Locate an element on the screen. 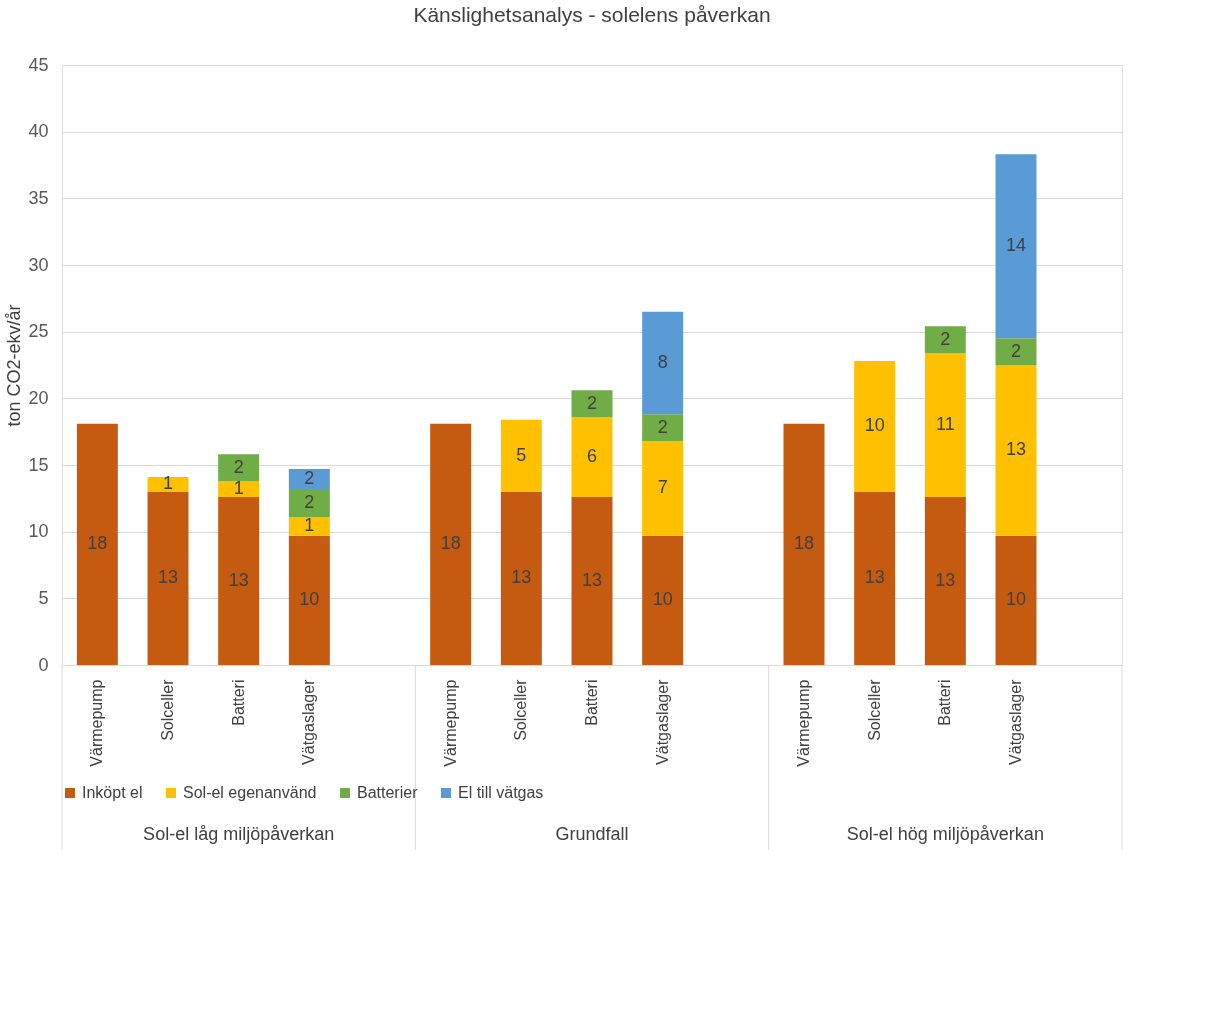 This screenshot has height=1035, width=1213. y-tick-label: 35 is located at coordinates (38, 197).